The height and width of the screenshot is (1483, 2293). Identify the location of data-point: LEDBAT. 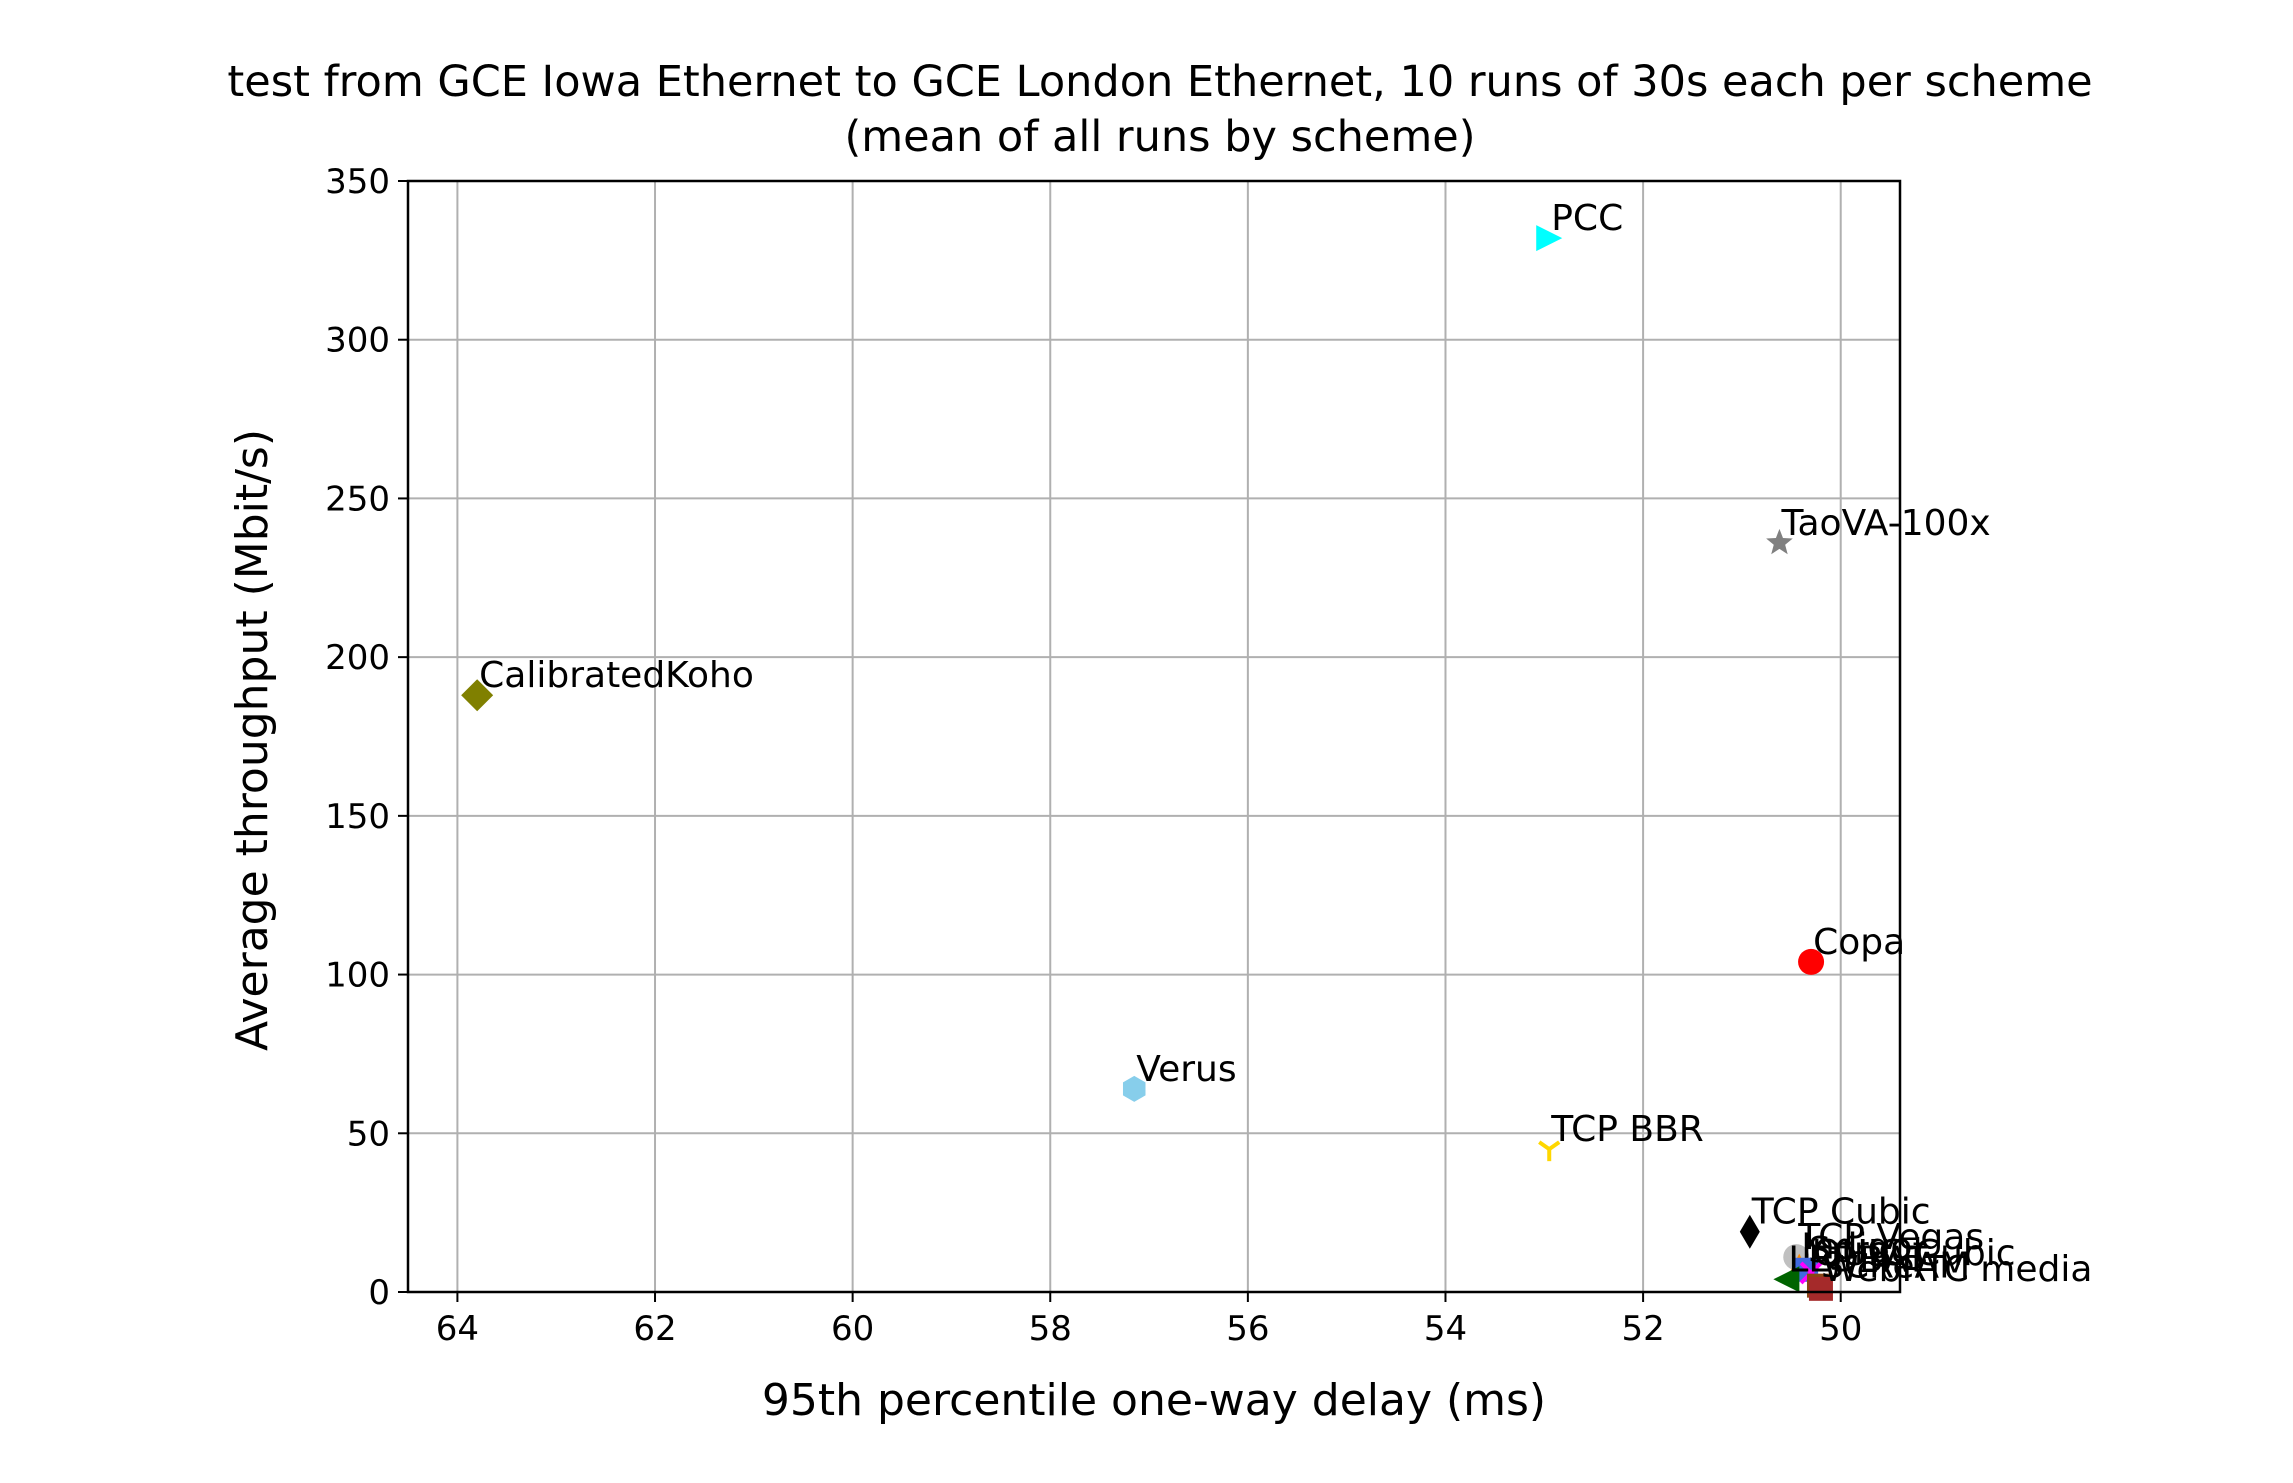
(1850, 1266).